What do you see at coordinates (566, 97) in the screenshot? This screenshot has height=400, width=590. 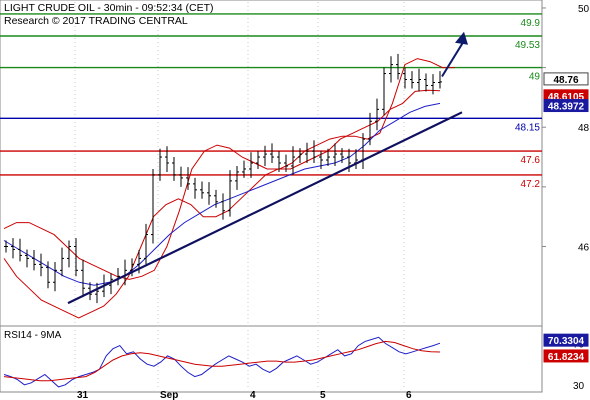 I see `main-badge-text-1: 48.6105` at bounding box center [566, 97].